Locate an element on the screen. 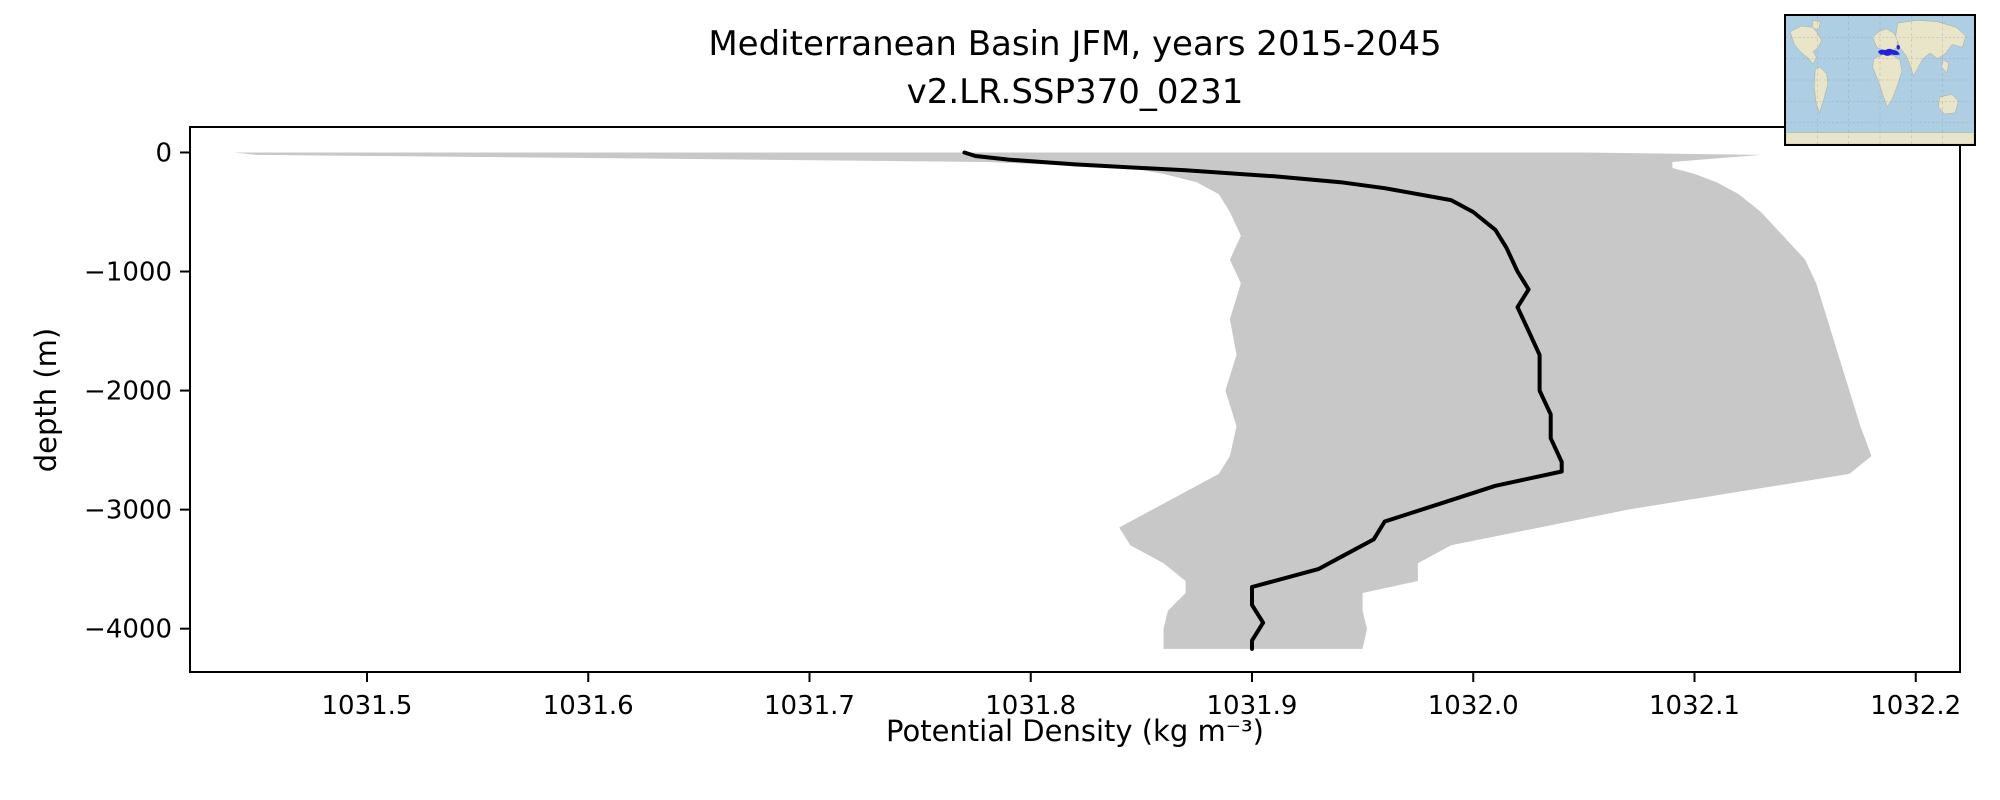 The image size is (2000, 800). inset-map is located at coordinates (1880, 80).